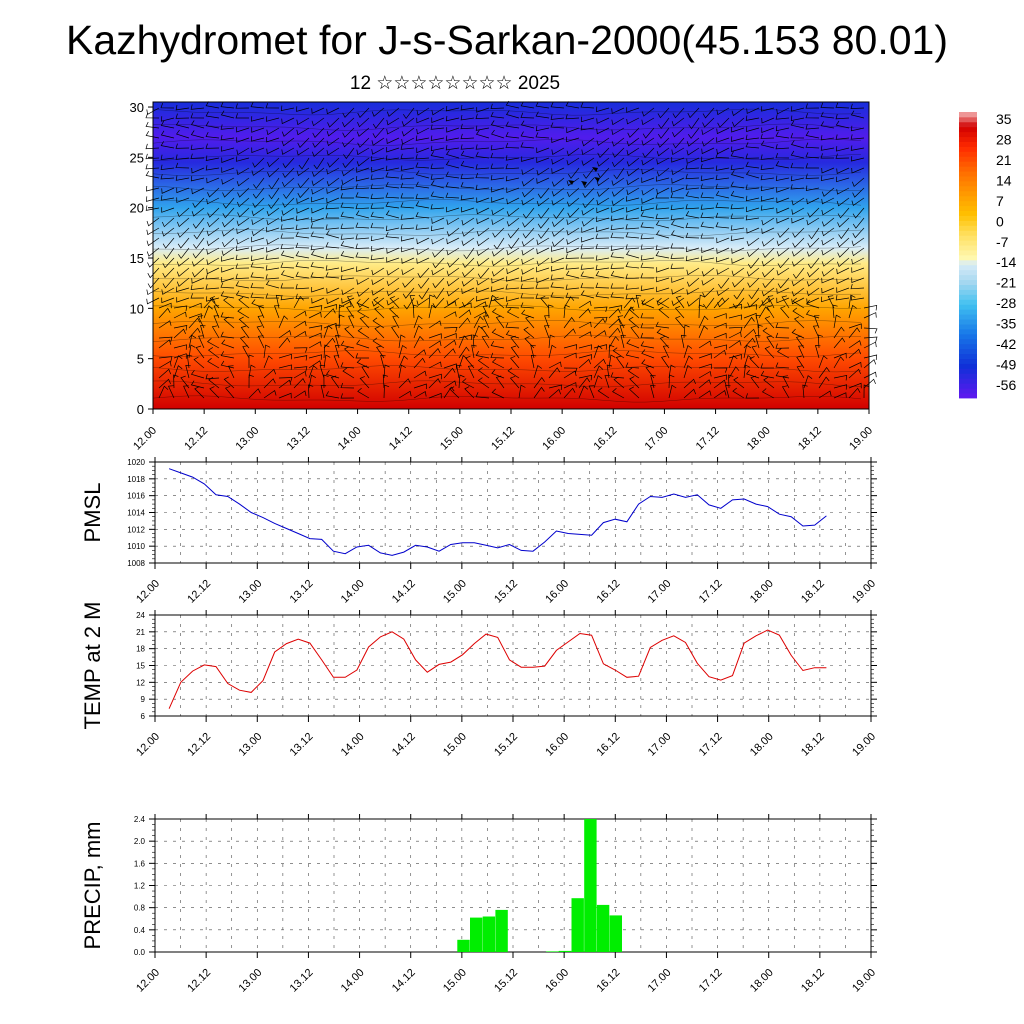 The image size is (1024, 1024). What do you see at coordinates (1004, 119) in the screenshot?
I see `colorbar-label: 35` at bounding box center [1004, 119].